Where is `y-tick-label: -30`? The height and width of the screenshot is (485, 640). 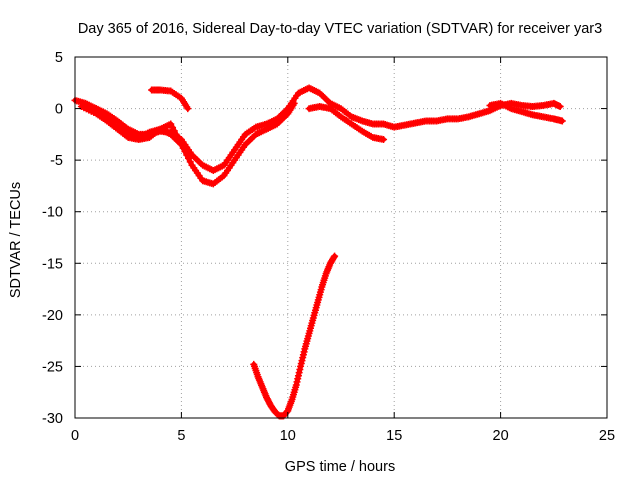 y-tick-label: -30 is located at coordinates (52, 419).